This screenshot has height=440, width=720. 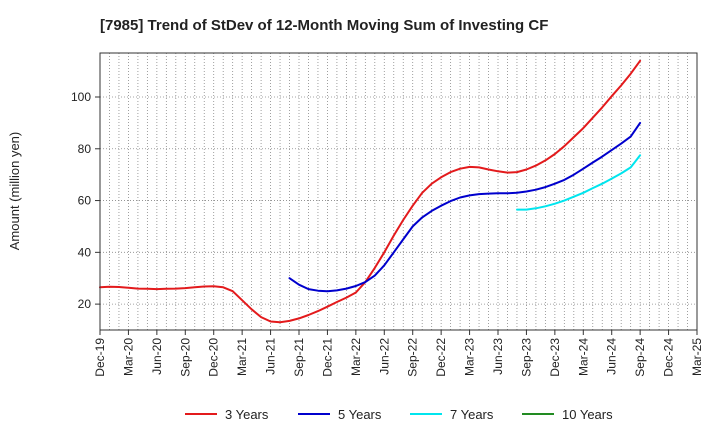 I want to click on x-tick-label: Dec-24, so click(x=669, y=357).